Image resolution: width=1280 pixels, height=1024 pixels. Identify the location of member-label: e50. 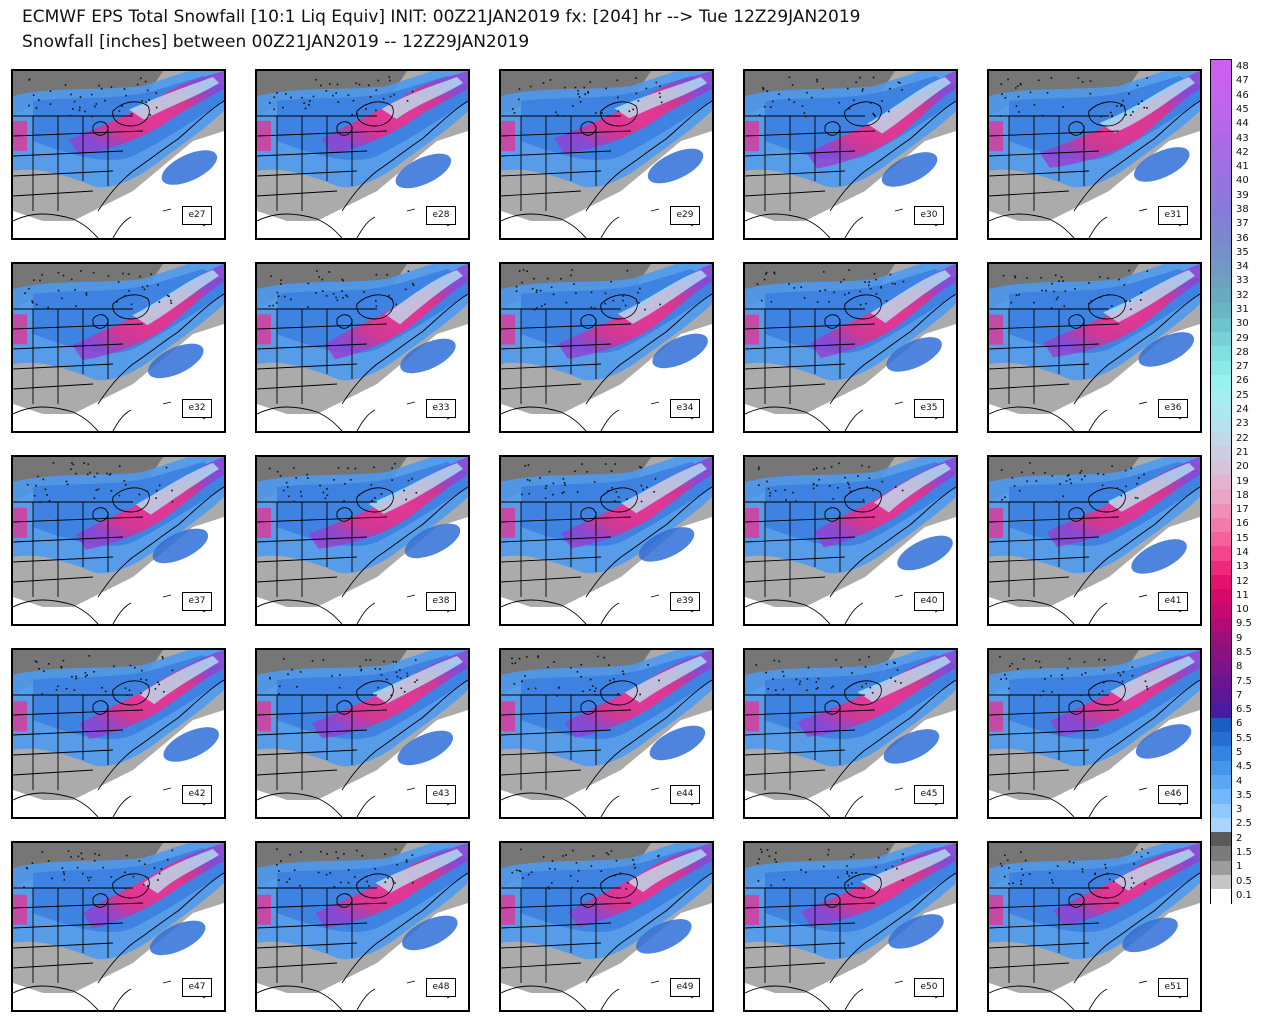
(929, 987).